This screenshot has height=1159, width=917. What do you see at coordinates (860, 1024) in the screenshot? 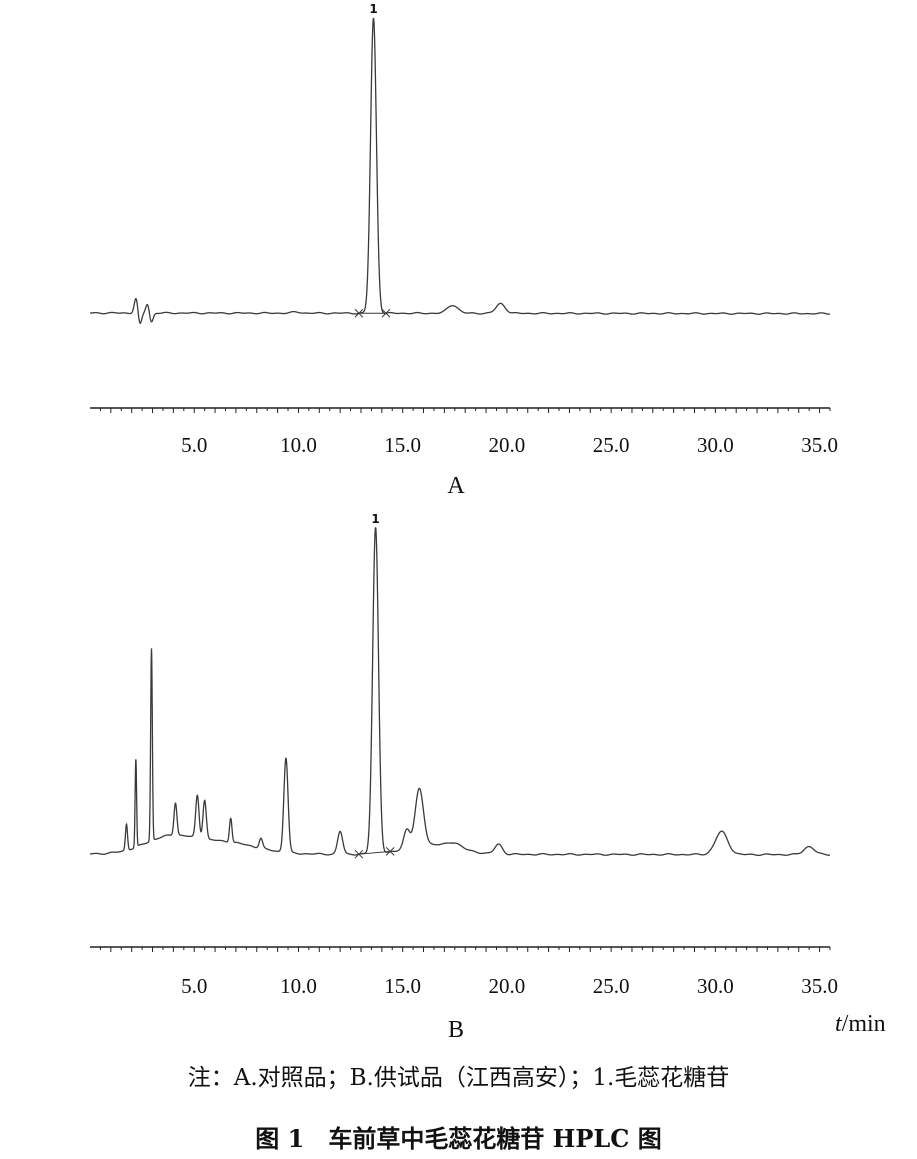
I see `x-axis-unit-label: t/min` at bounding box center [860, 1024].